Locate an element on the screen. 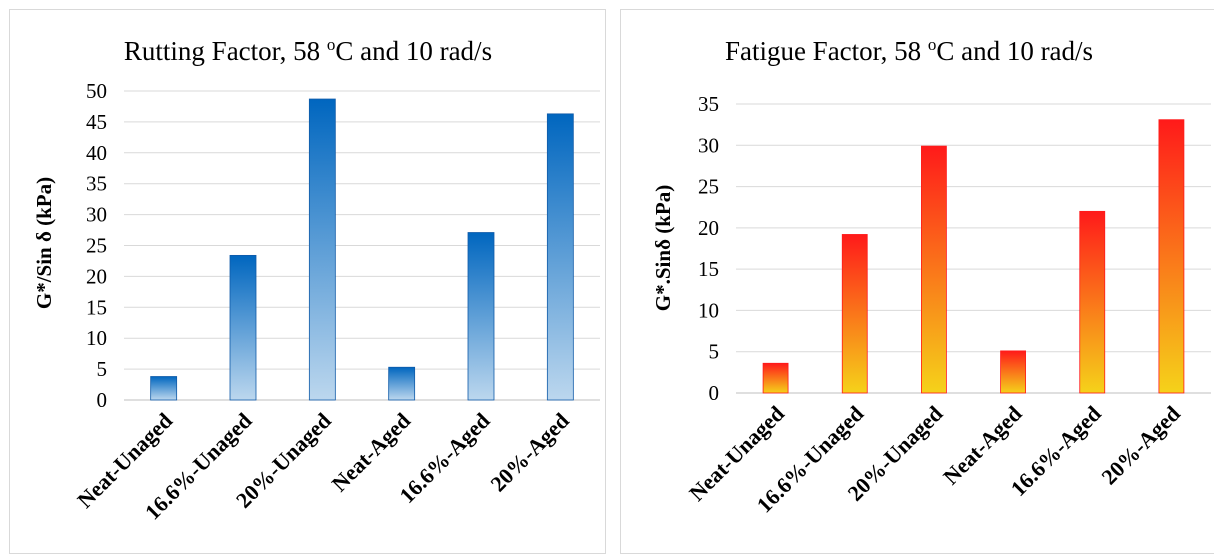 This screenshot has height=560, width=1214. y-axis-label: G*/Sin δ (kPa) is located at coordinates (44, 243).